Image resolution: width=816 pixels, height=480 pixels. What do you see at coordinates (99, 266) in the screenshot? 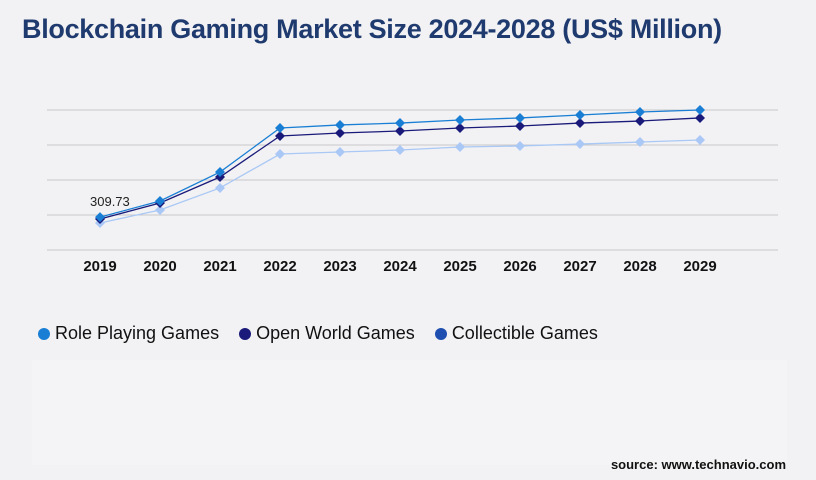
I see `x-tick-label: 2019` at bounding box center [99, 266].